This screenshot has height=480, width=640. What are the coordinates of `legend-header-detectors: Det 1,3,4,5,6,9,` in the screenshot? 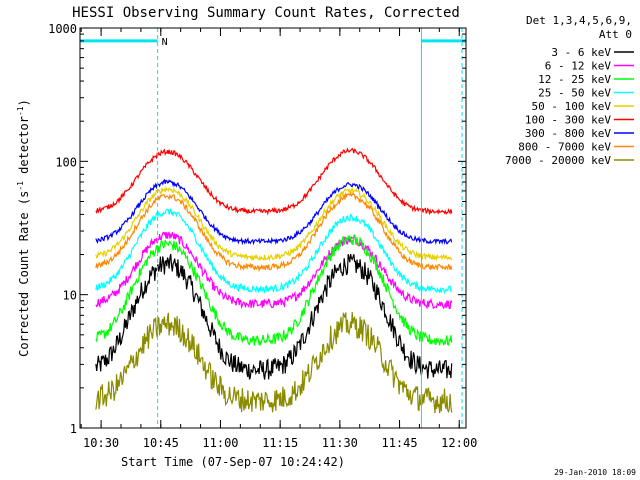 It's located at (579, 20).